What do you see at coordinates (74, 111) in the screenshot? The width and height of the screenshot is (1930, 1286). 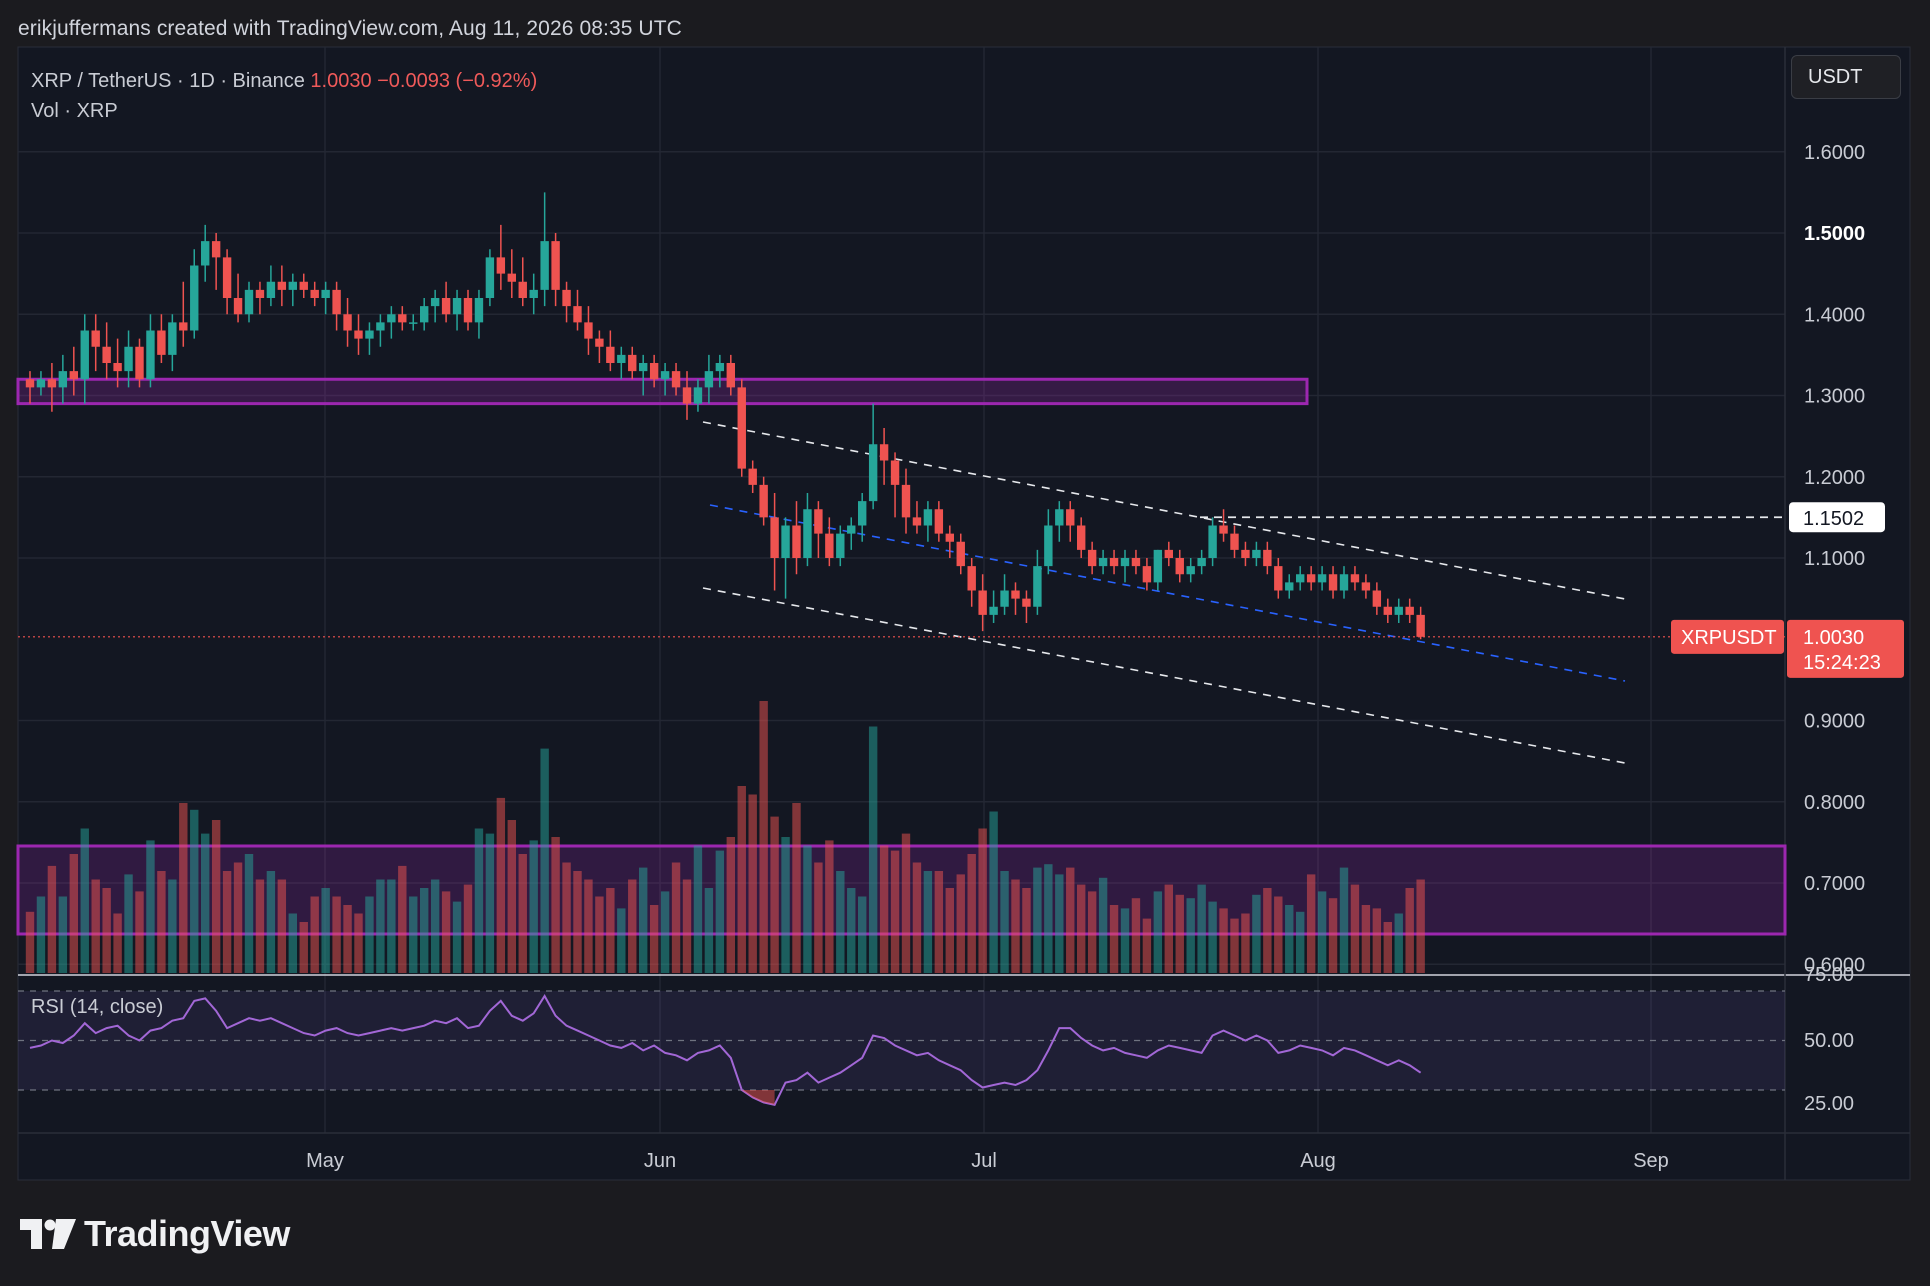 I see `legend-volume: Vol · XRP` at bounding box center [74, 111].